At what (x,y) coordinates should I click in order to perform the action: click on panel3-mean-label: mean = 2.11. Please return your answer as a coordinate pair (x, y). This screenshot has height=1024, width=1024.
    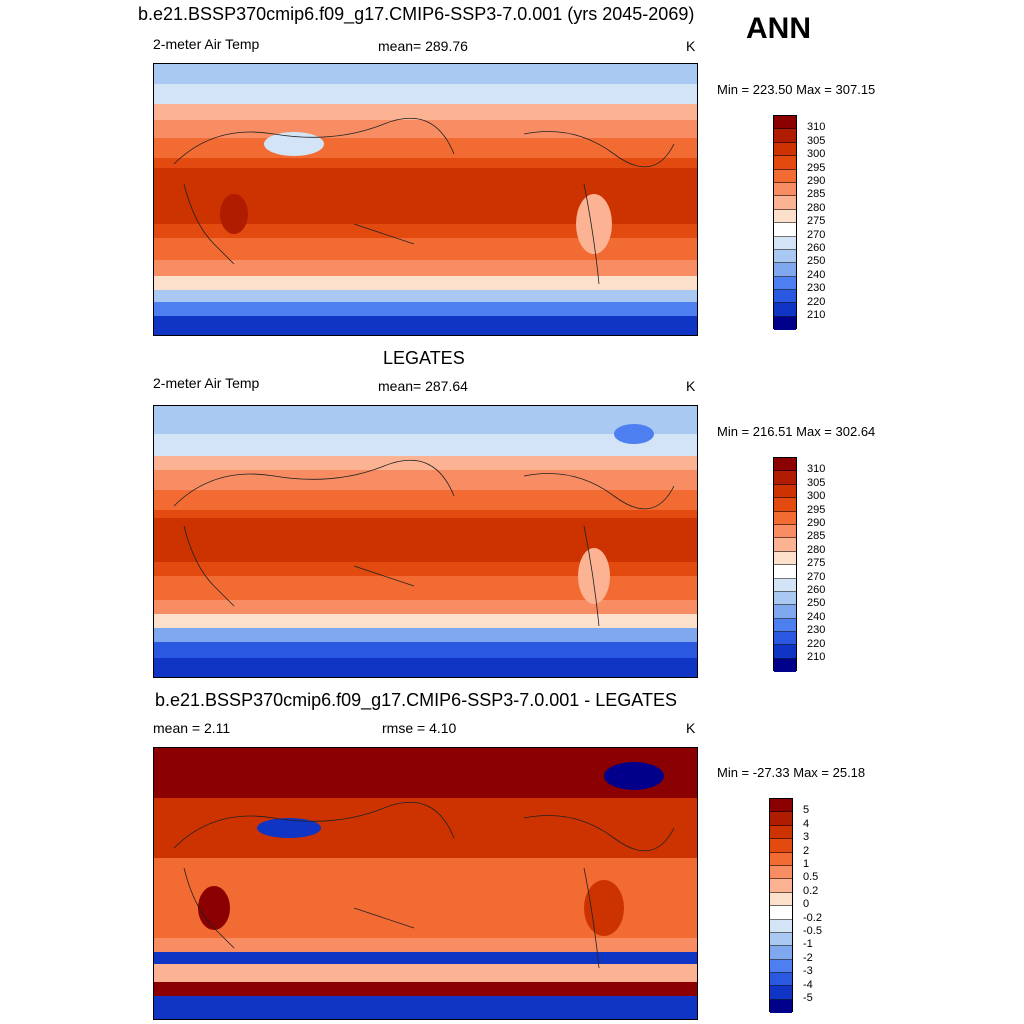
    Looking at the image, I should click on (192, 728).